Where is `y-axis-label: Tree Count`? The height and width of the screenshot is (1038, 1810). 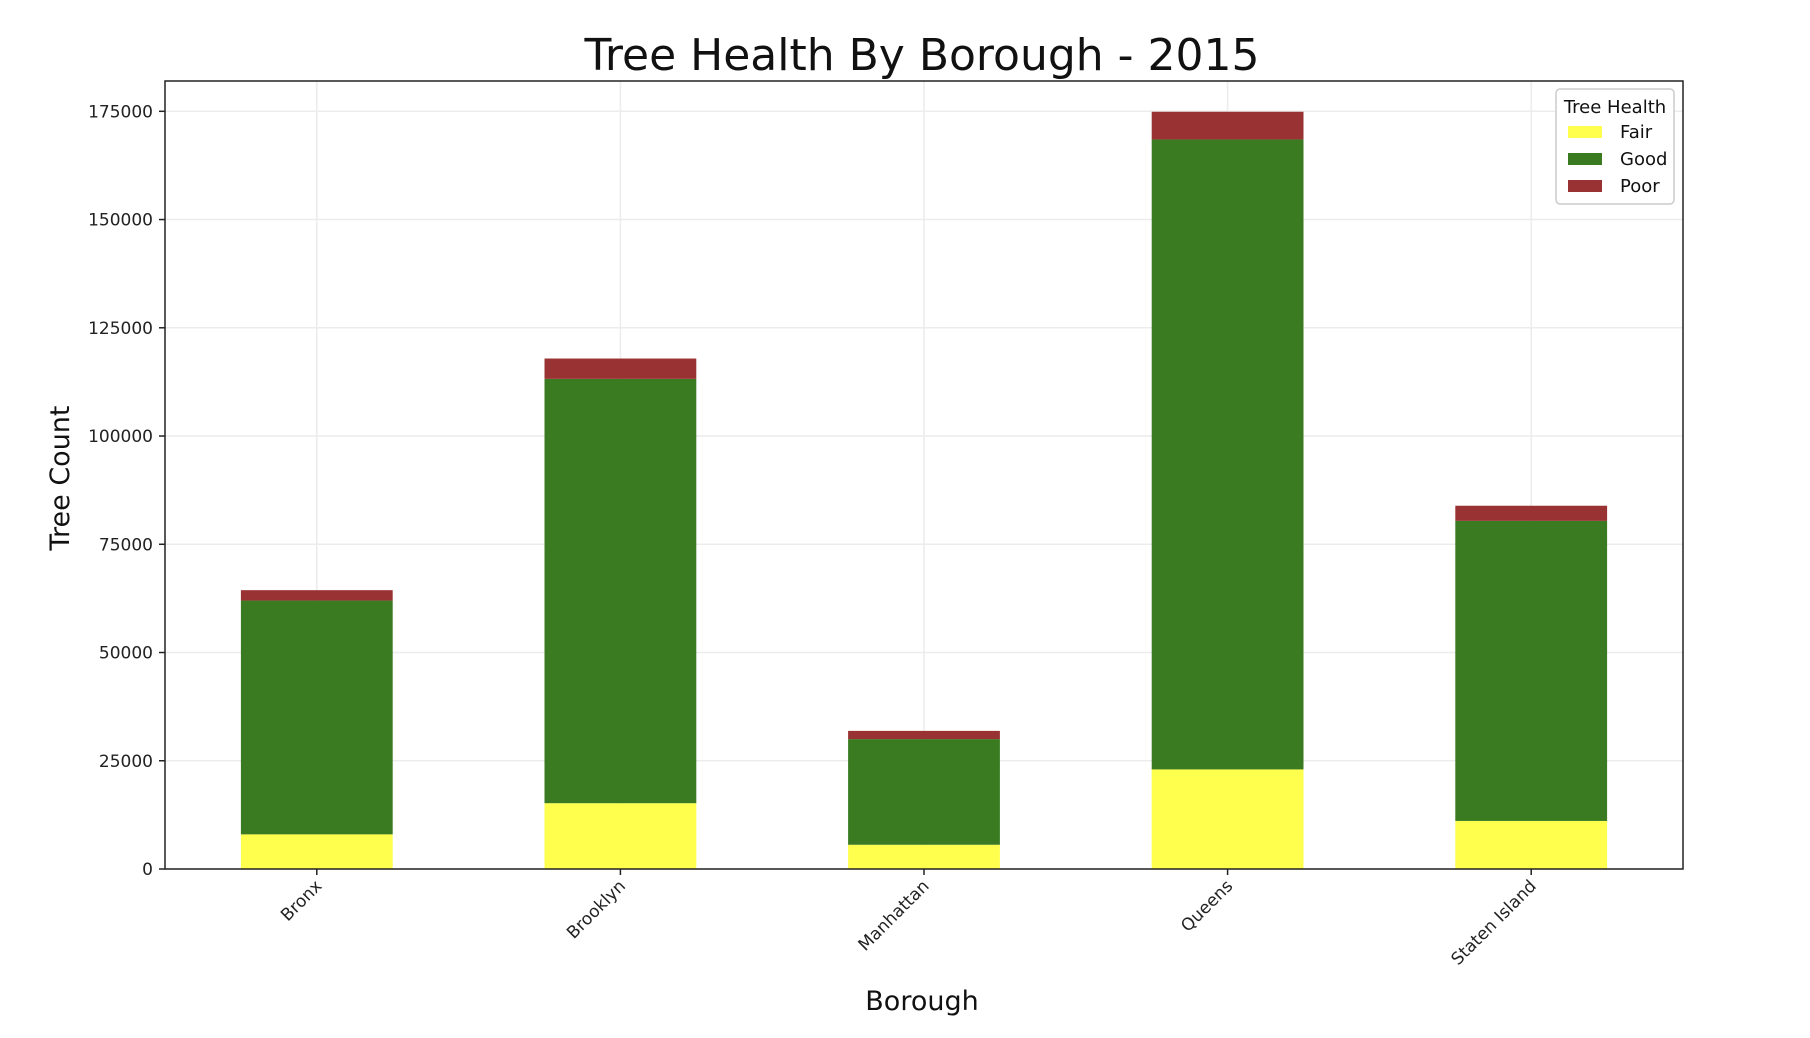
y-axis-label: Tree Count is located at coordinates (60, 478).